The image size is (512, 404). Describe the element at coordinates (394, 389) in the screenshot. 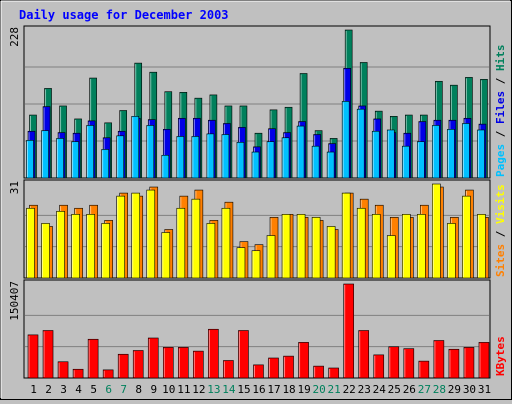

I see `x-tick-label: 25` at that location.